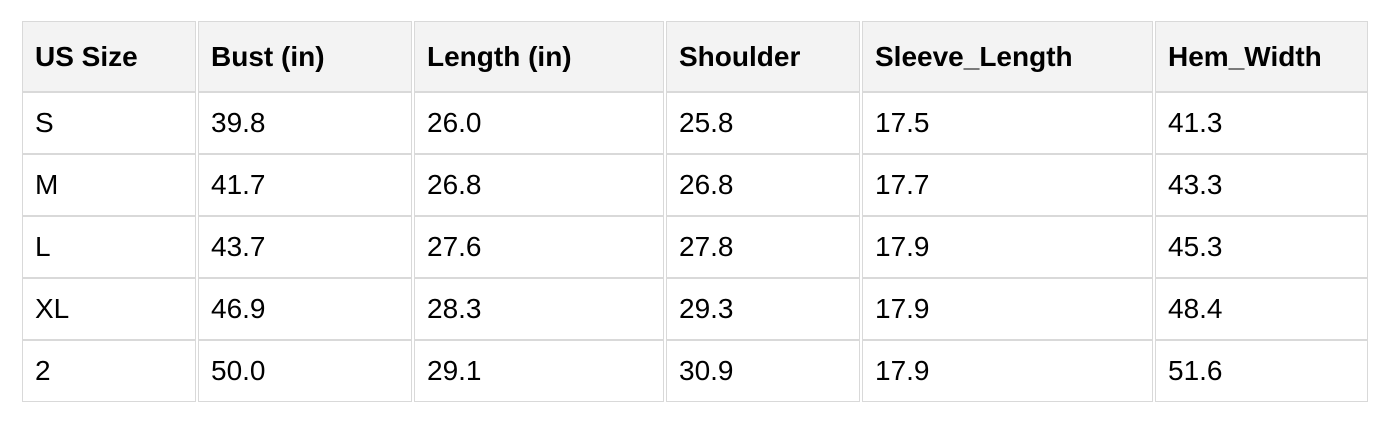  Describe the element at coordinates (763, 309) in the screenshot. I see `table-cell: 29.3` at that location.